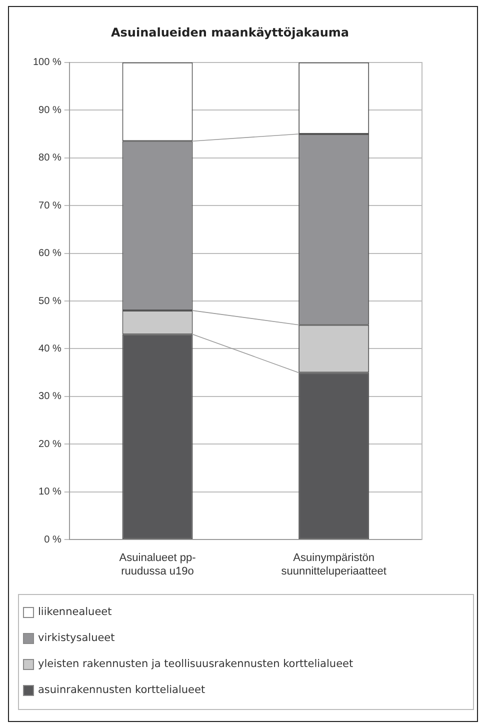 This screenshot has width=480, height=728. I want to click on legend-label: virkistysalueet, so click(76, 638).